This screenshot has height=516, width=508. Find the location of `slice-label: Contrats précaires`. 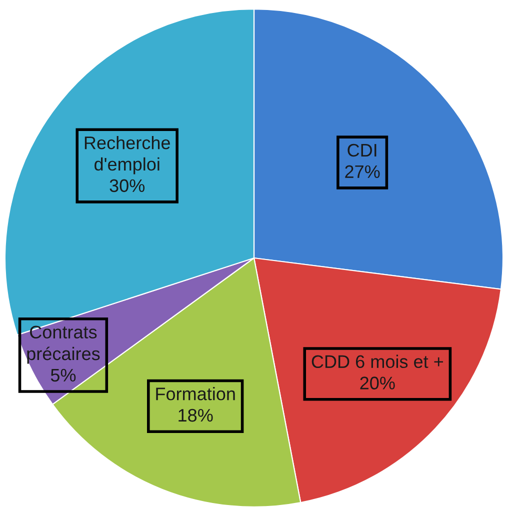

slice-label: Contrats précaires is located at coordinates (63, 345).